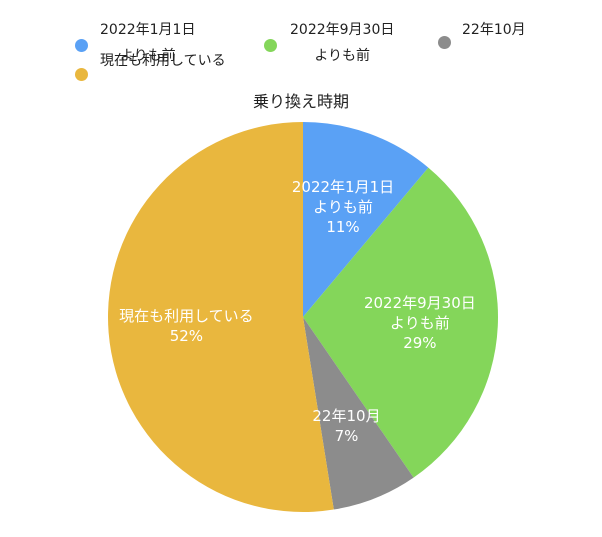 Image resolution: width=602 pixels, height=537 pixels. Describe the element at coordinates (420, 342) in the screenshot. I see `slice-value-label: 29%` at that location.